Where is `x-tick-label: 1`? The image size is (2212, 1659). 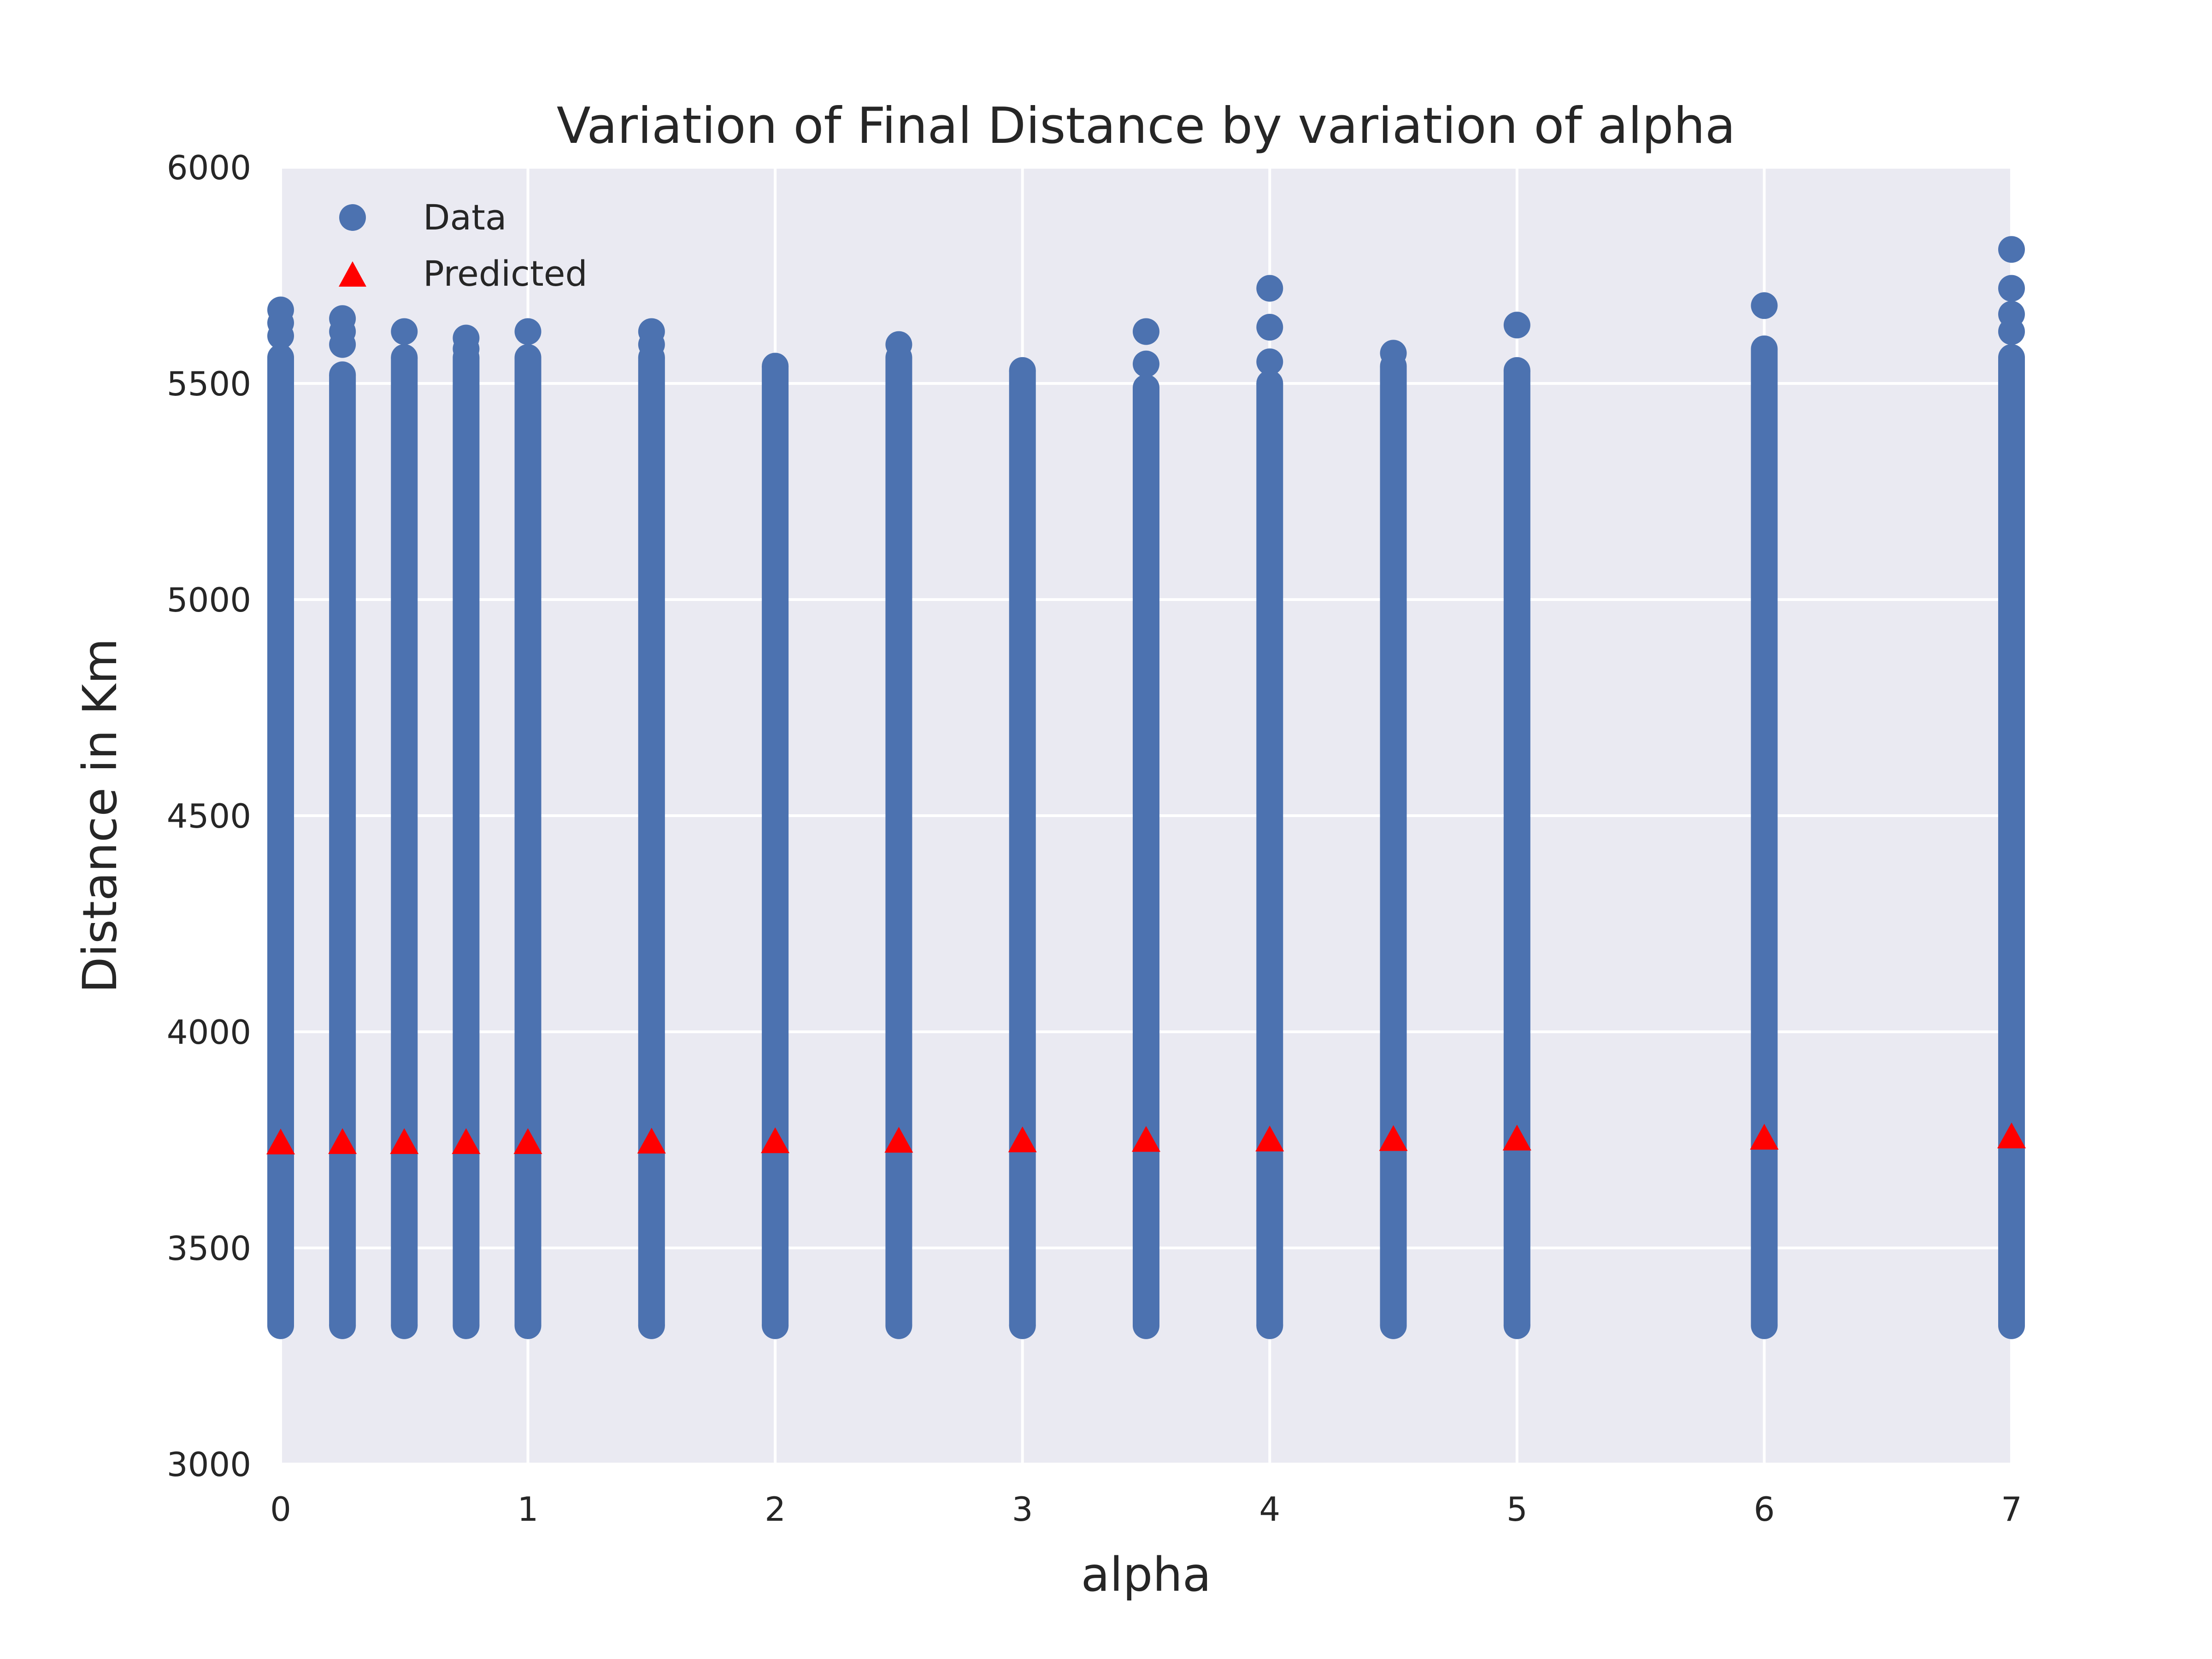
x-tick-label: 1 is located at coordinates (528, 1509).